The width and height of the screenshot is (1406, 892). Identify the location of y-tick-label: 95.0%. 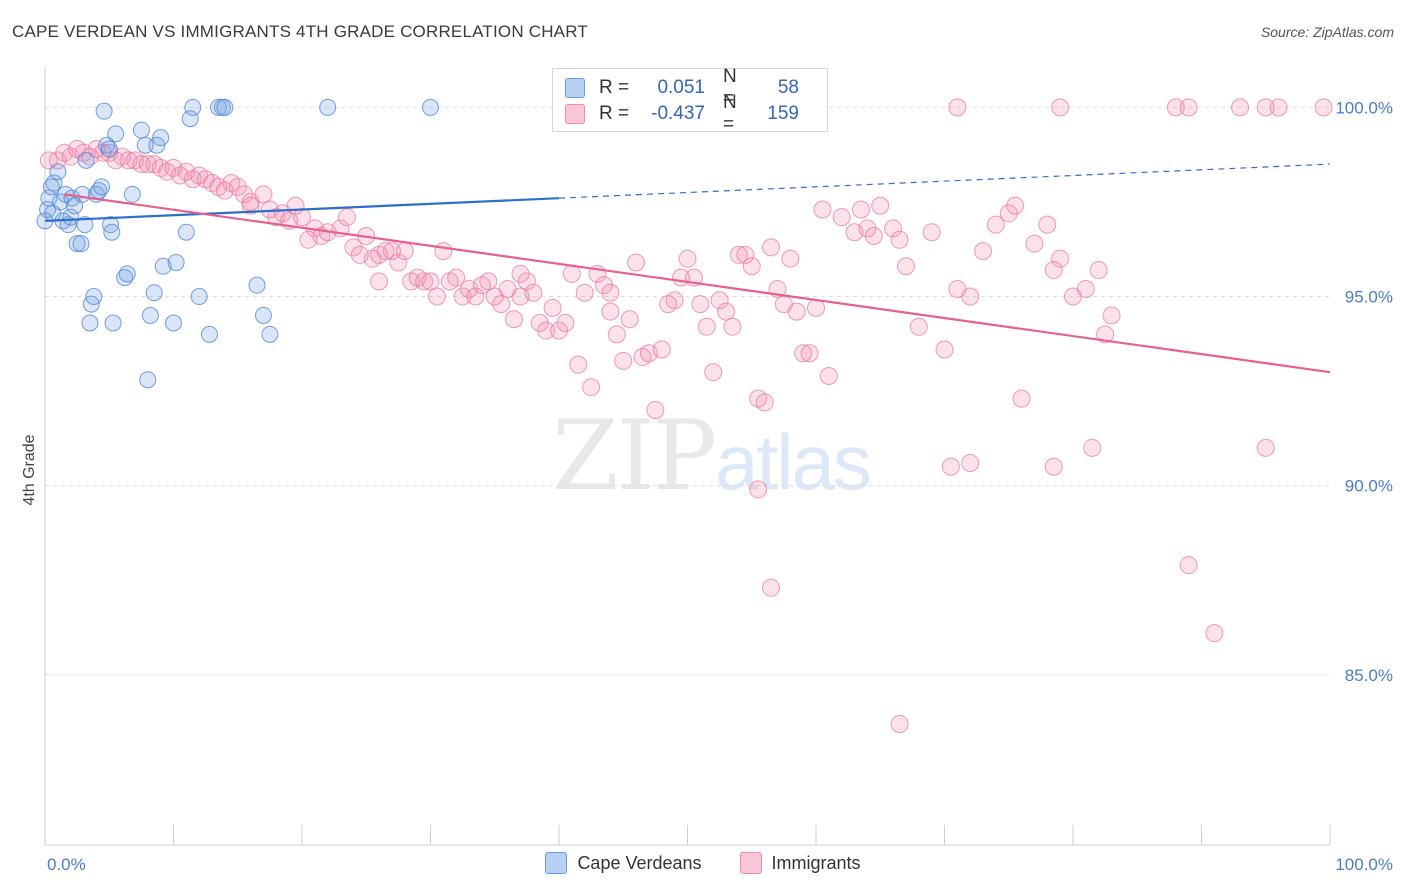
(1369, 297).